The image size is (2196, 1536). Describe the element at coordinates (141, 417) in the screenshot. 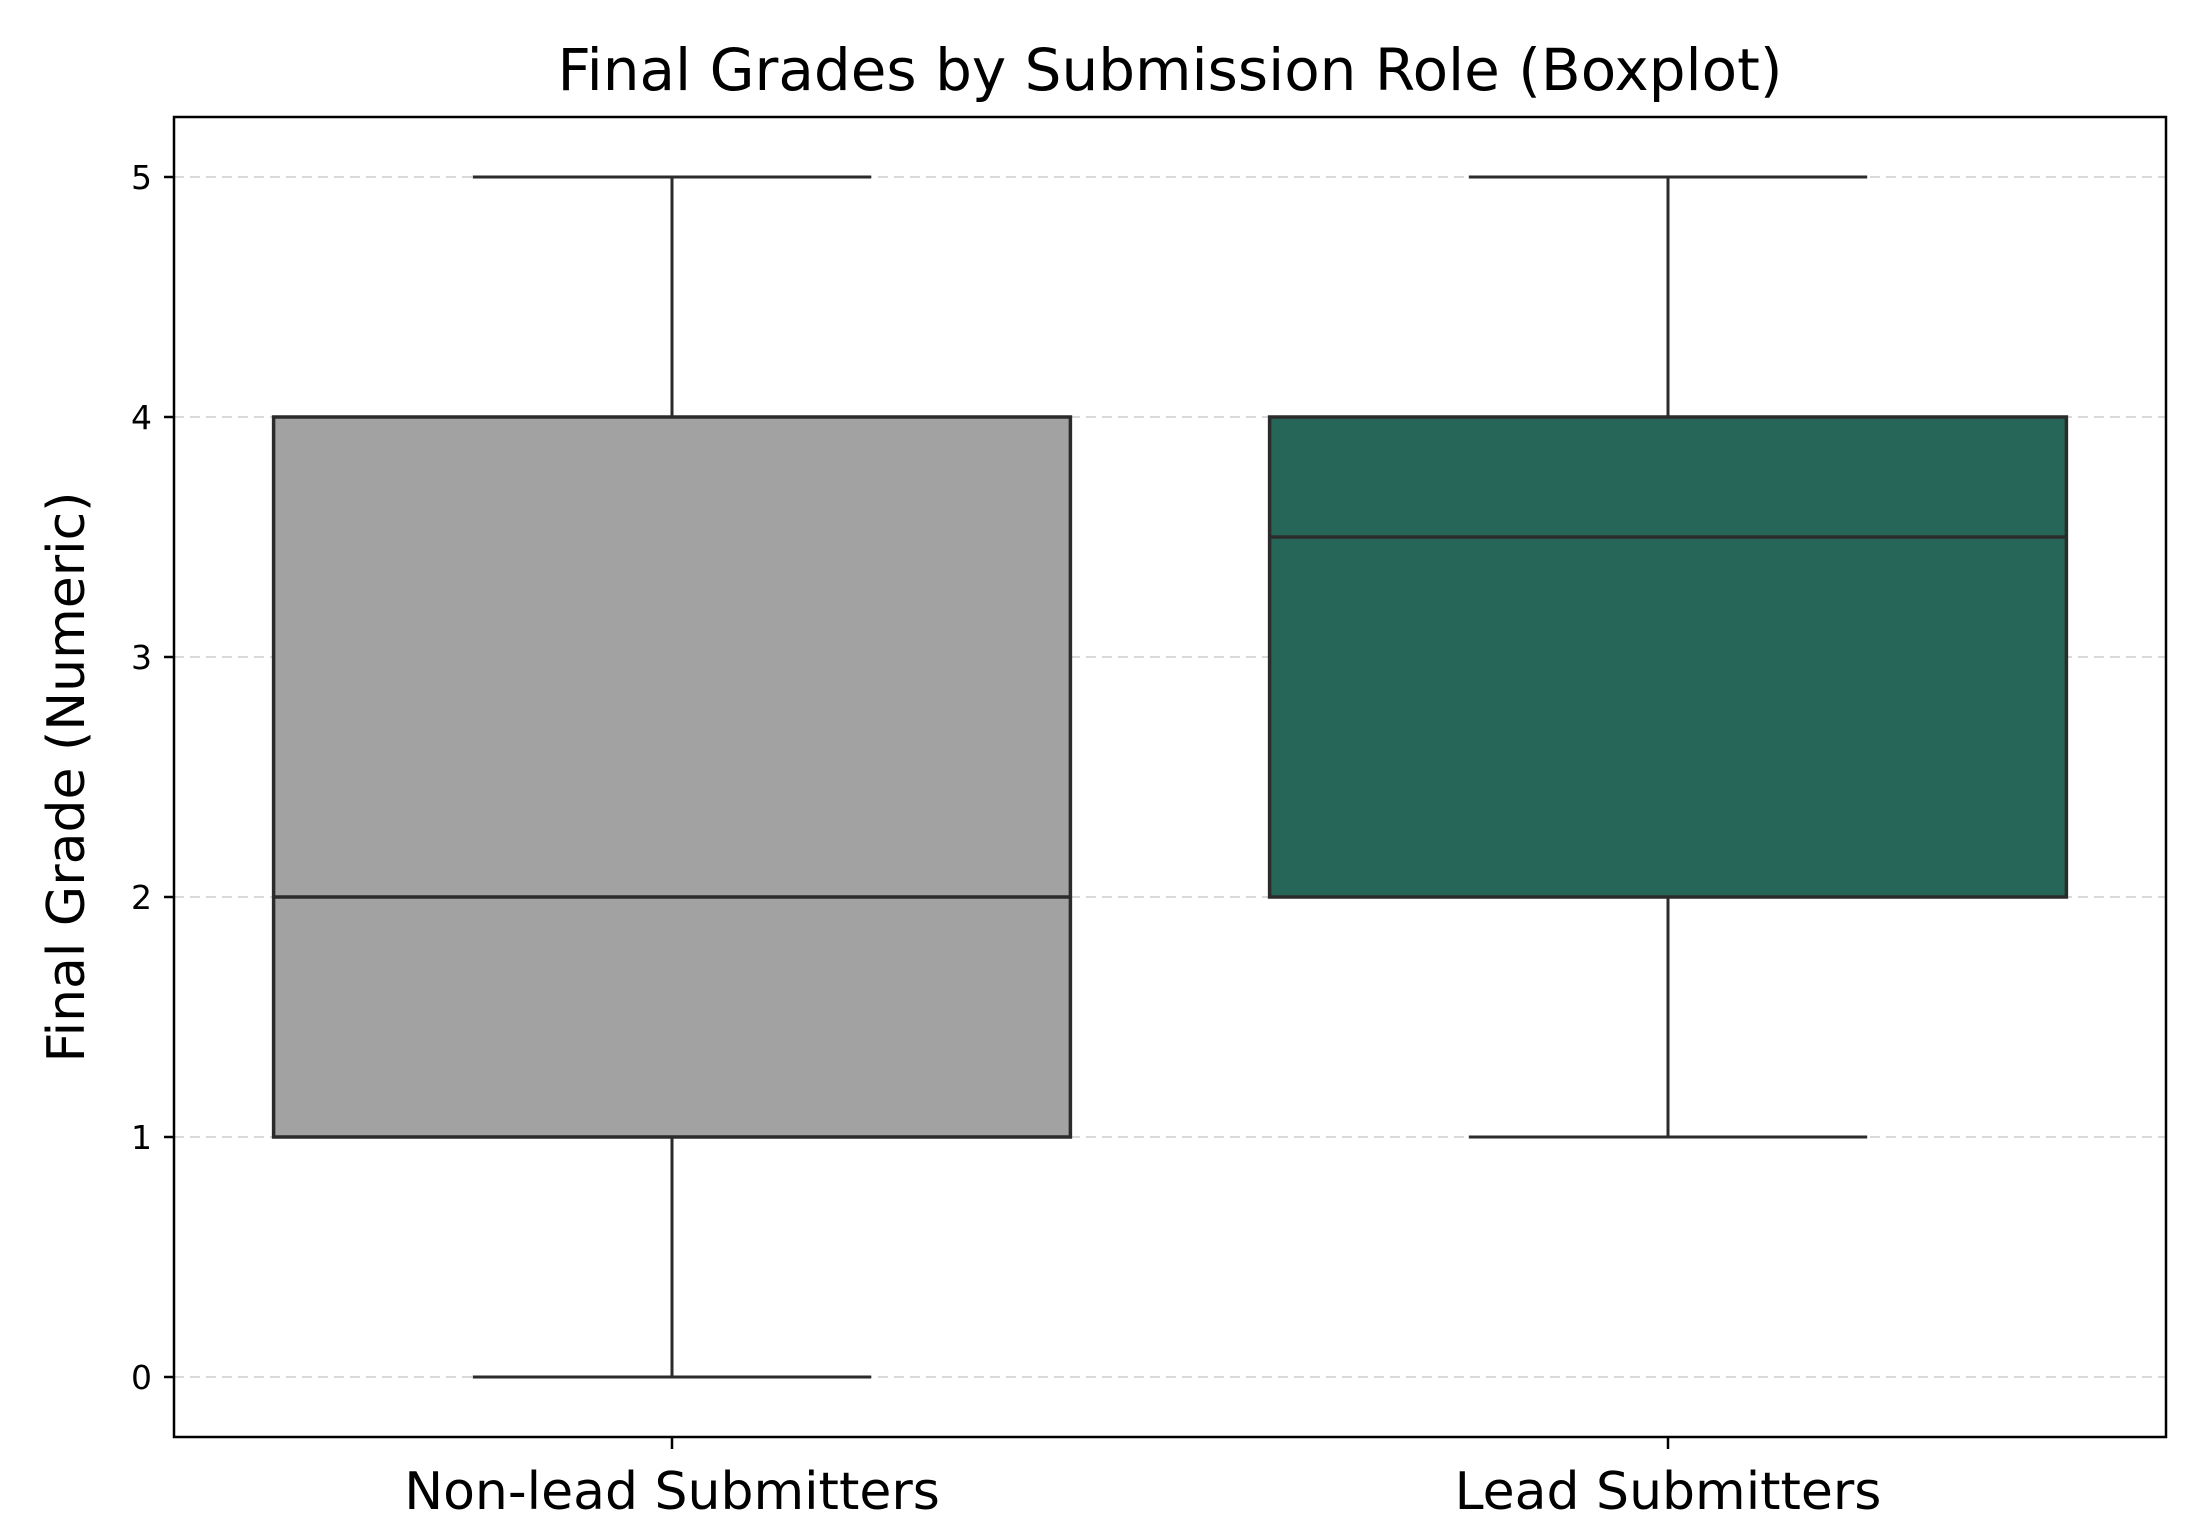

I see `y-tick-label-4: 4` at that location.